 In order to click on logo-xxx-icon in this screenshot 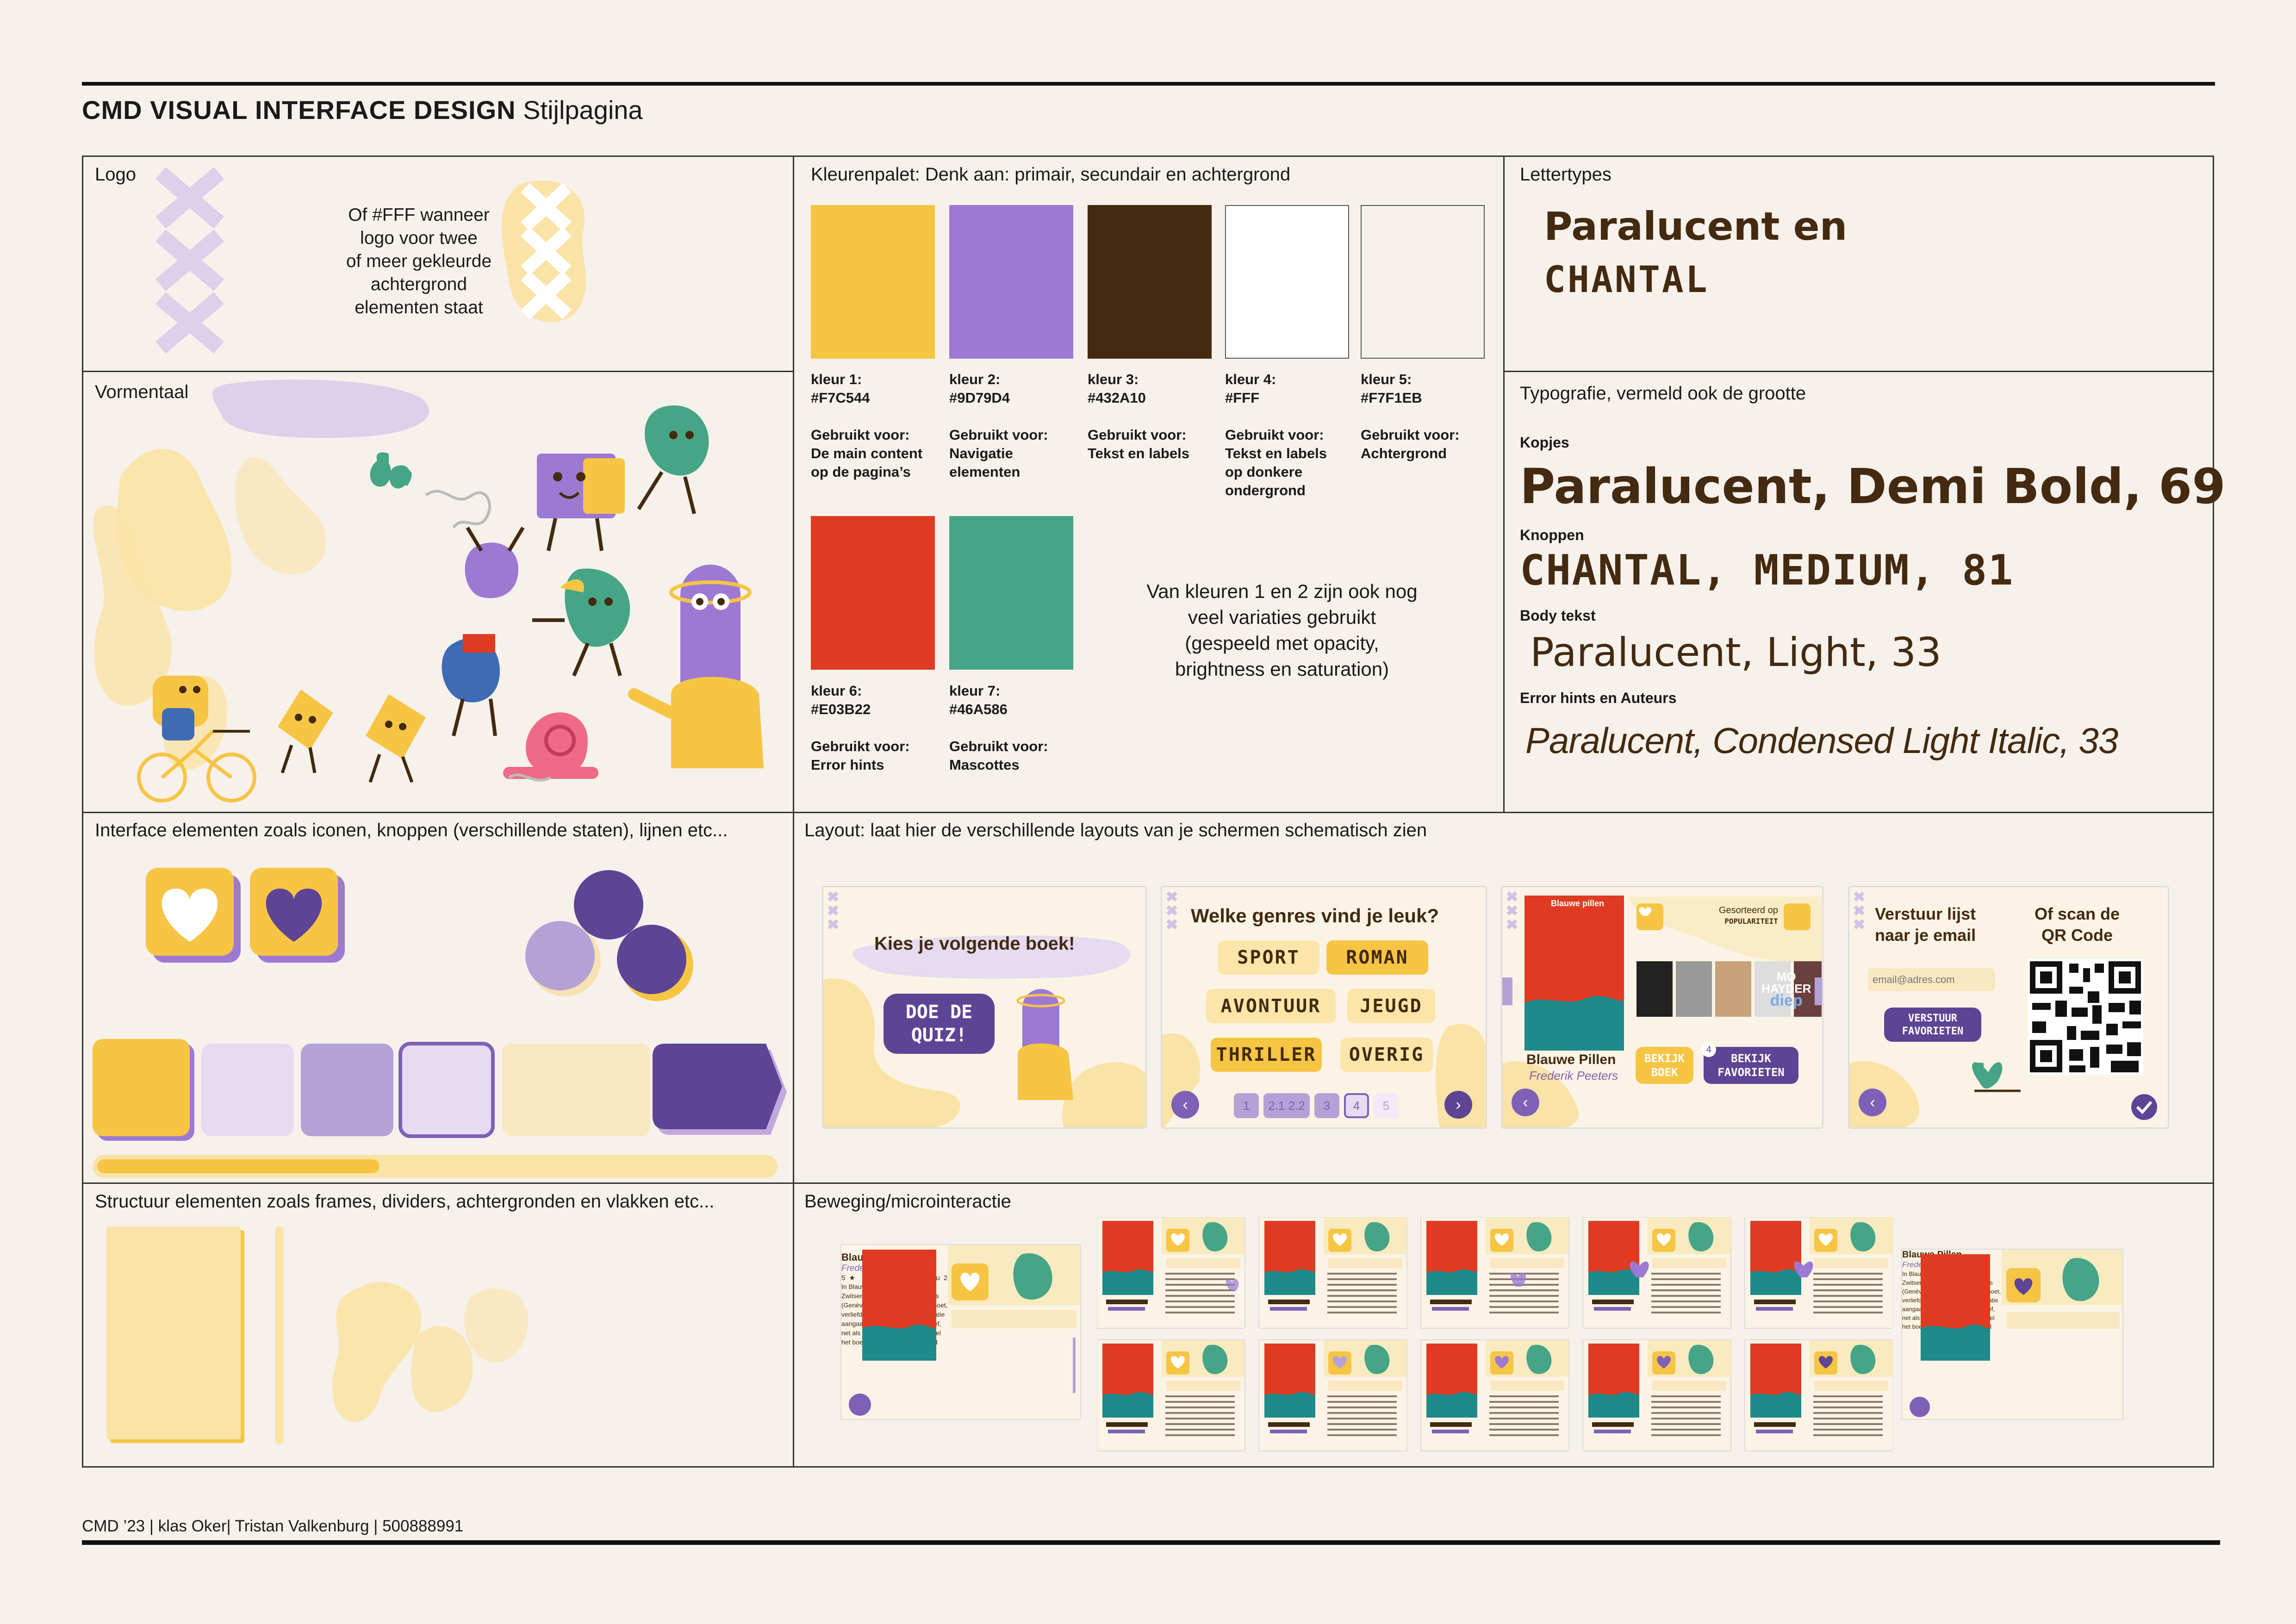, I will do `click(190, 260)`.